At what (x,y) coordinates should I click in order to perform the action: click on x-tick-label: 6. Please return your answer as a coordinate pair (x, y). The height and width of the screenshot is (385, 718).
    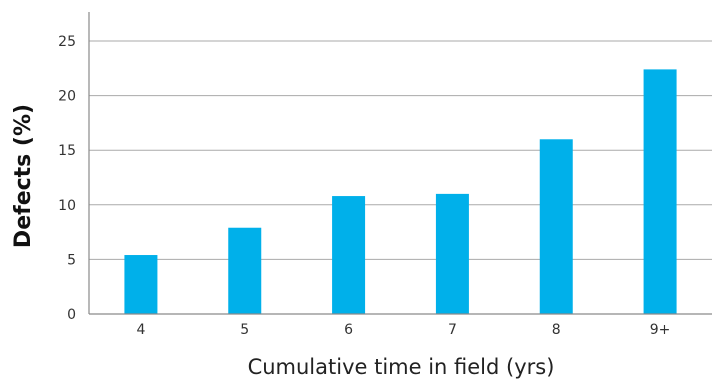
    Looking at the image, I should click on (348, 330).